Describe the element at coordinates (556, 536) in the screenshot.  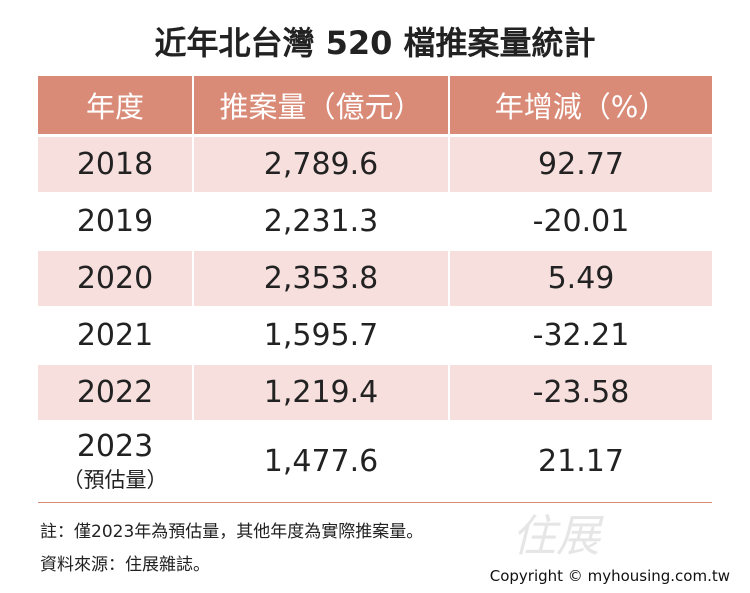
I see `watermark: 住展` at that location.